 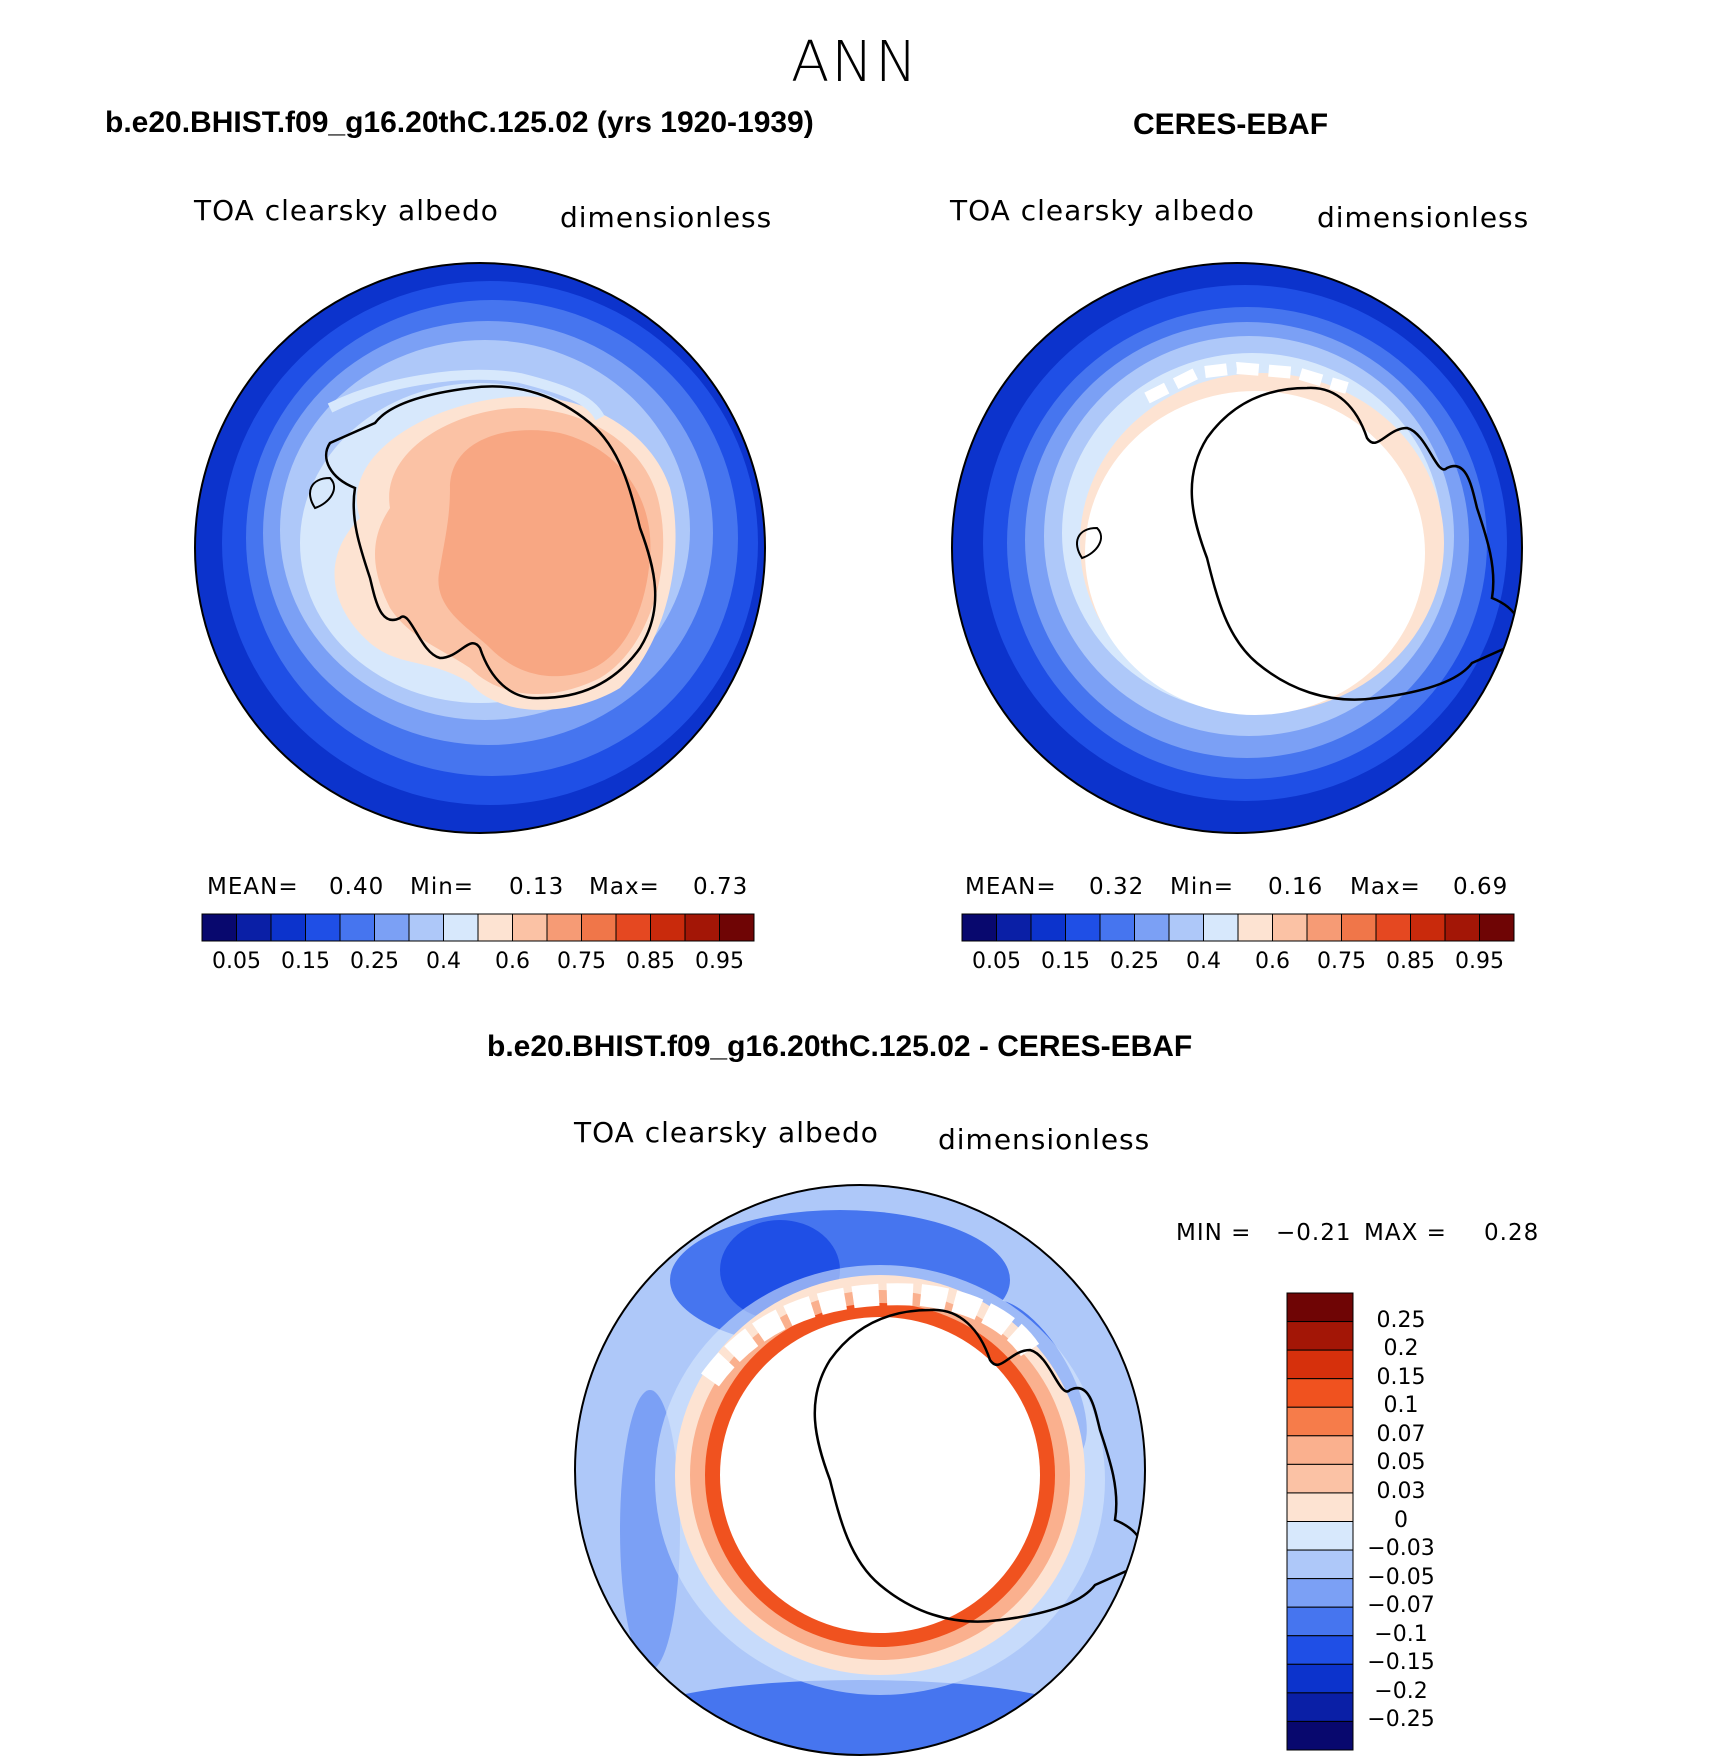 What do you see at coordinates (1102, 210) in the screenshot?
I see `obs-variable-label: TOA clearsky albedo` at bounding box center [1102, 210].